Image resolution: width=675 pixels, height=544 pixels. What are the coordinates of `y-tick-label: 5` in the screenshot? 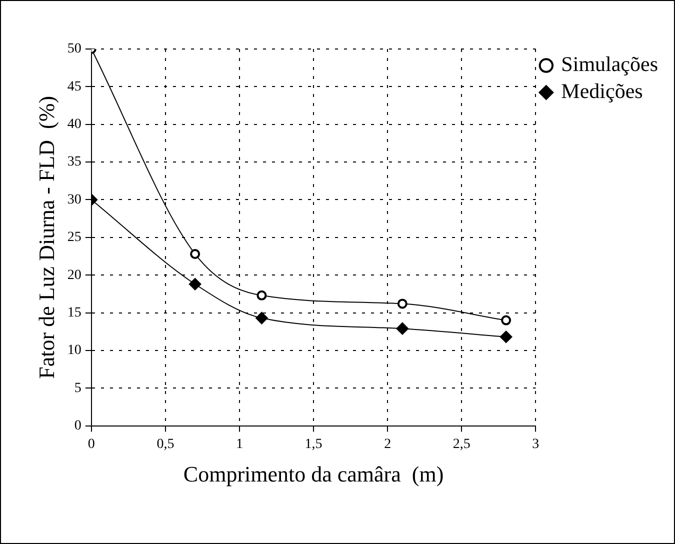 It's located at (78, 388).